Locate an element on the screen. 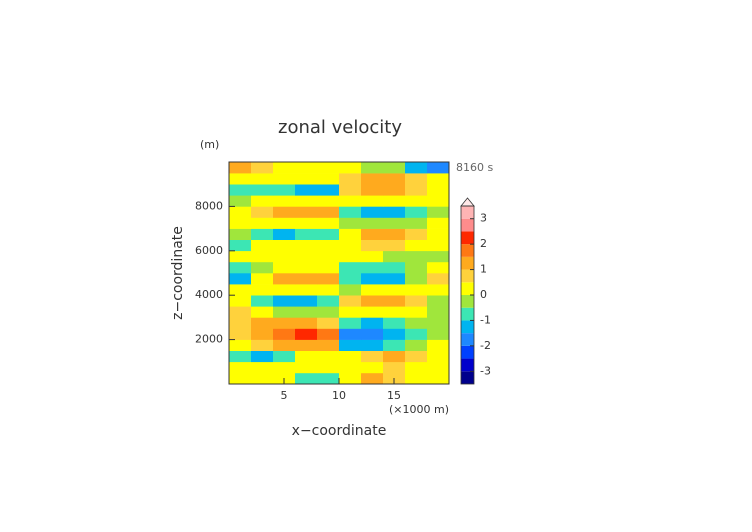 The image size is (752, 532). colorbar-tick-label: 3 is located at coordinates (483, 218).